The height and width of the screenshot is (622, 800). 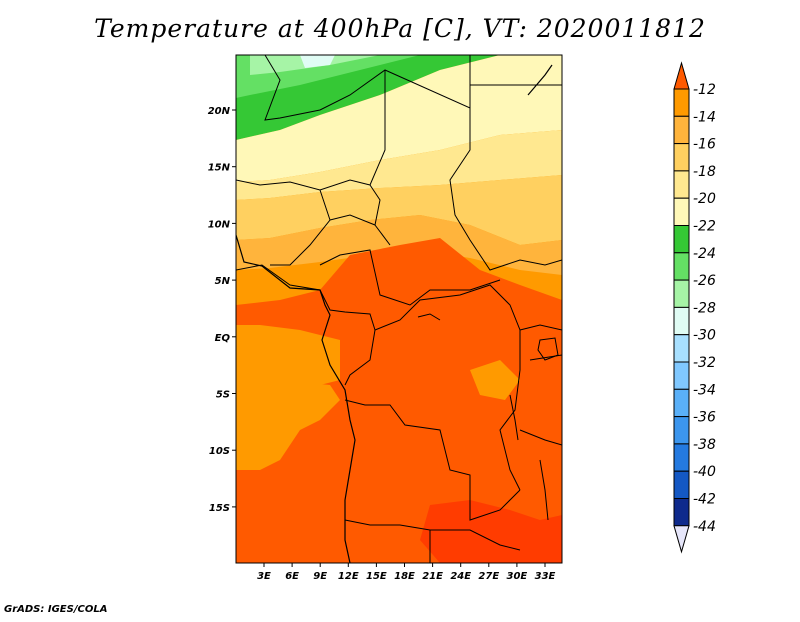 I want to click on colorbar-label: -40, so click(x=704, y=472).